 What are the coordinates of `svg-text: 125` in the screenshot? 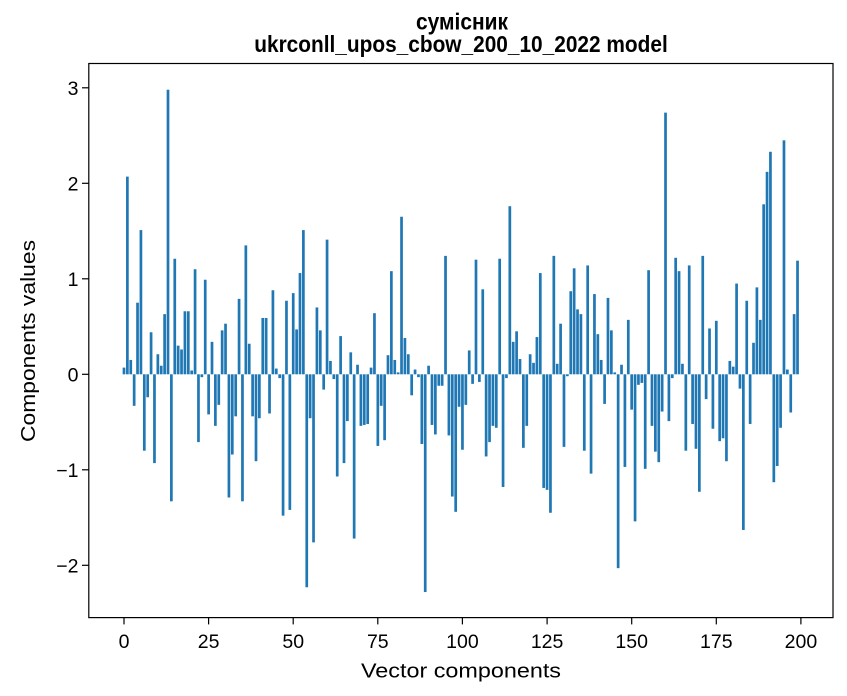 It's located at (547, 642).